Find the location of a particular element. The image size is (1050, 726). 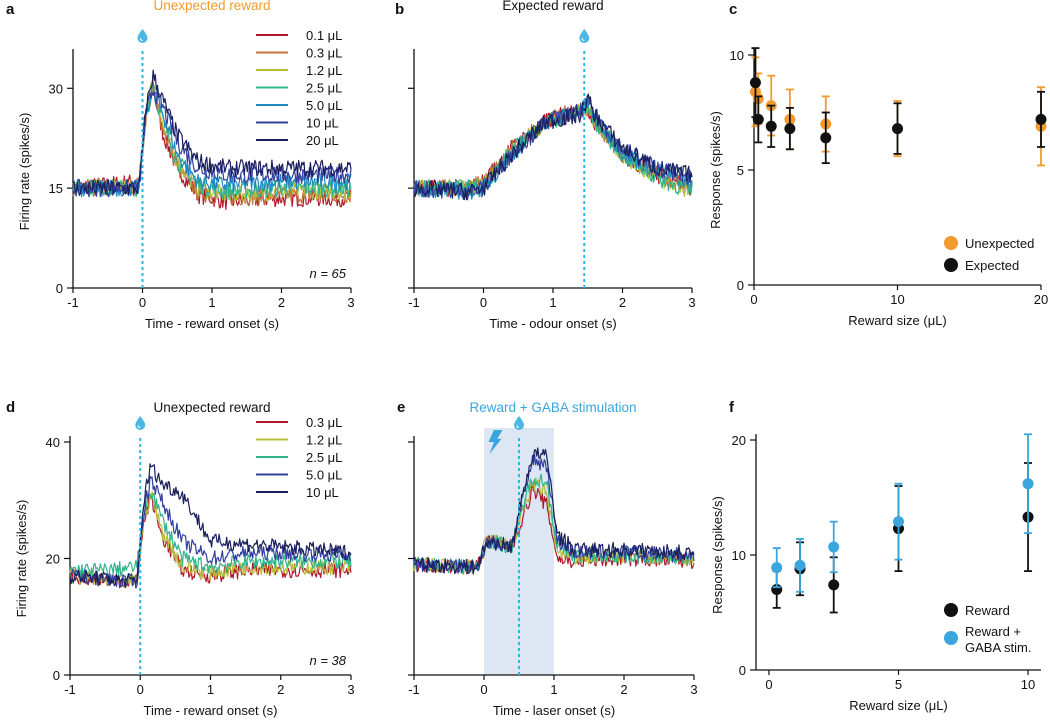

x-axis-label: Time - reward onset (s) is located at coordinates (212, 323).